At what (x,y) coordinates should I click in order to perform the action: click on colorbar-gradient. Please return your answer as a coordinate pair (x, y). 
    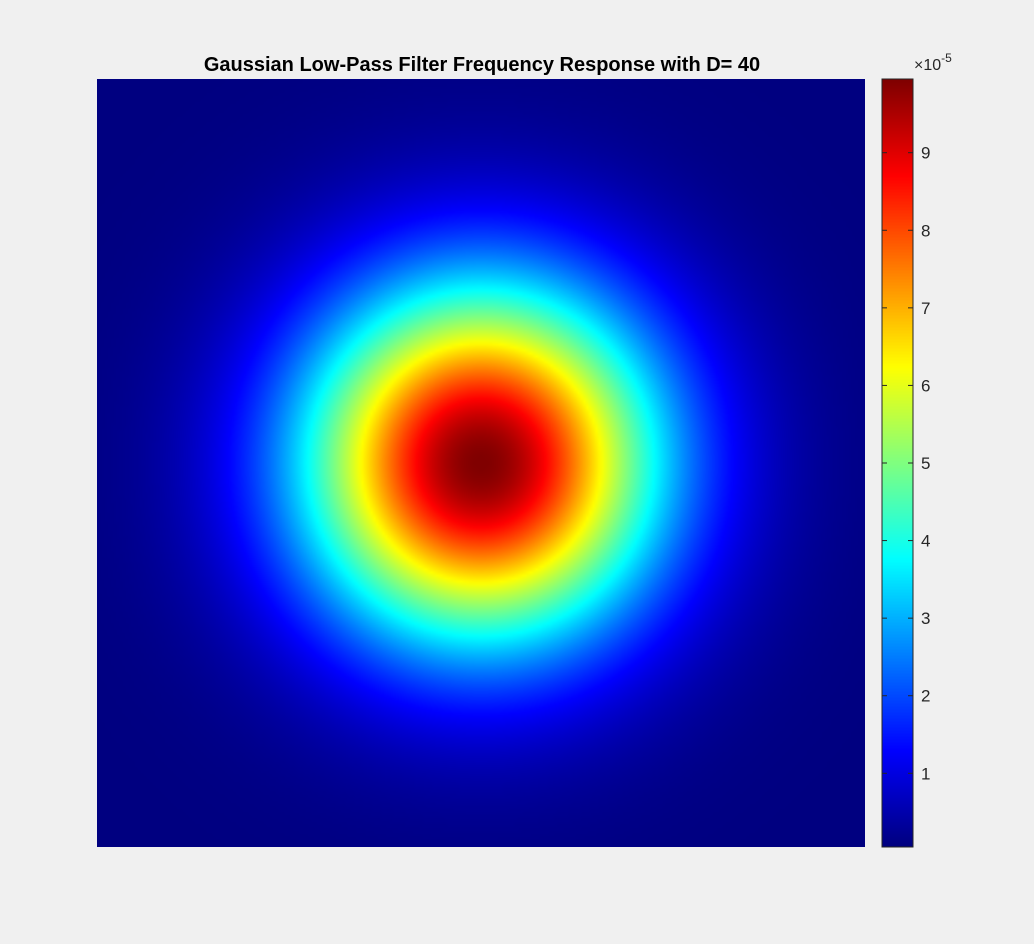
    Looking at the image, I should click on (897, 463).